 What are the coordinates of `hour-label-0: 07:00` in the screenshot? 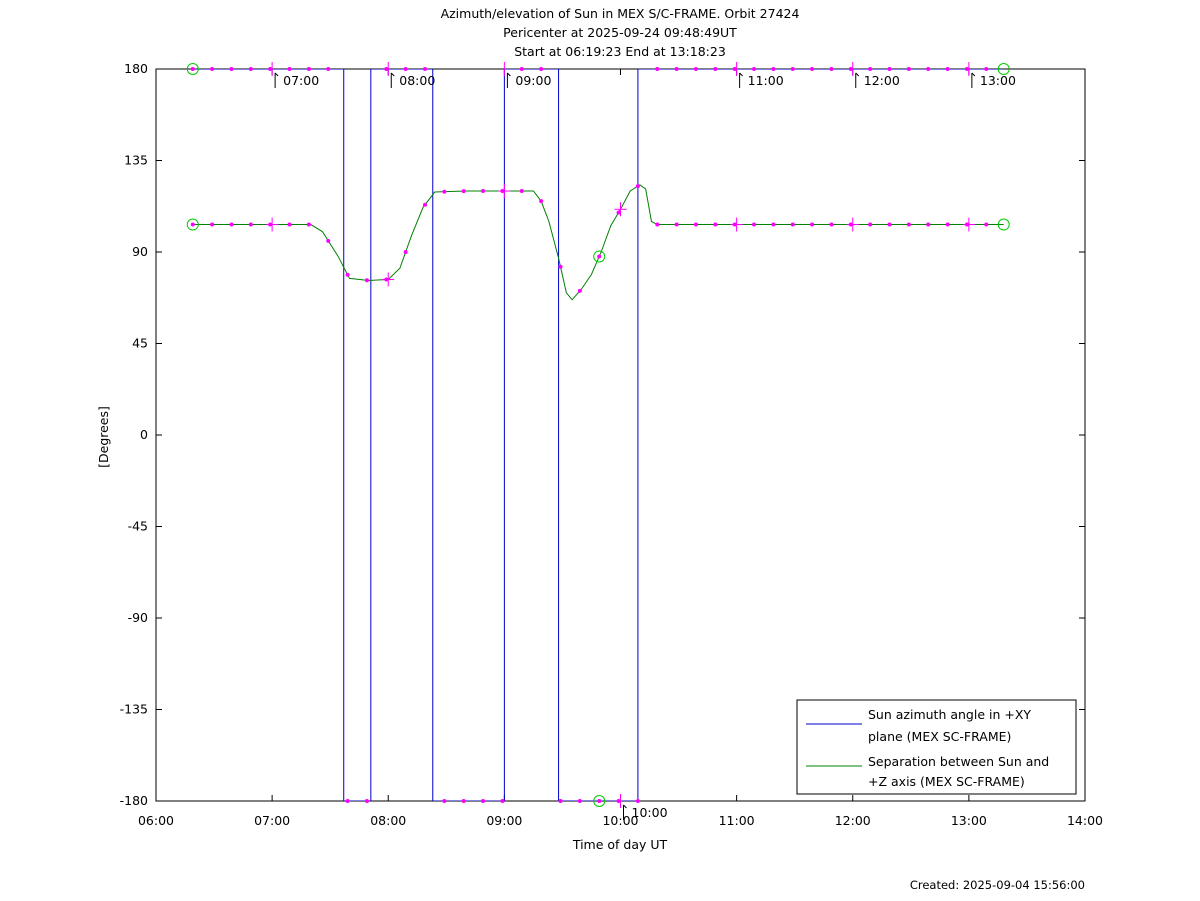 It's located at (301, 80).